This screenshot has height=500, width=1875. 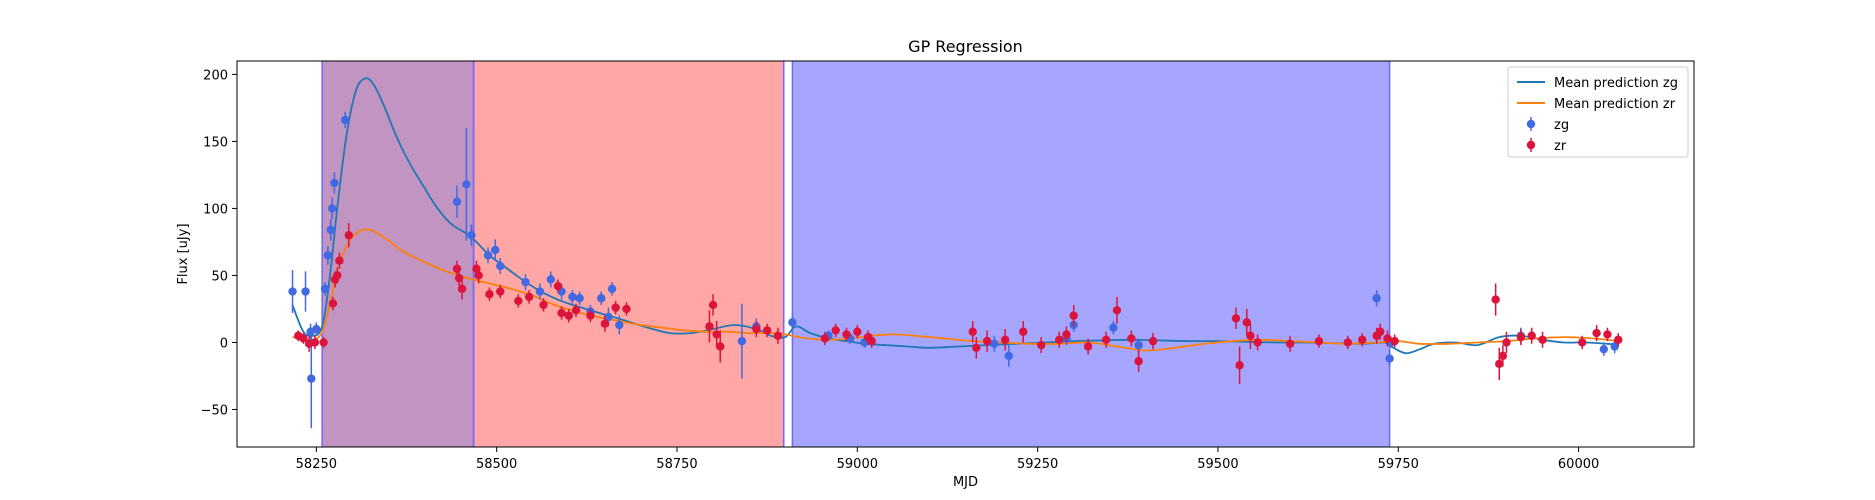 What do you see at coordinates (1615, 104) in the screenshot?
I see `legend-entry-label: Mean prediction zr` at bounding box center [1615, 104].